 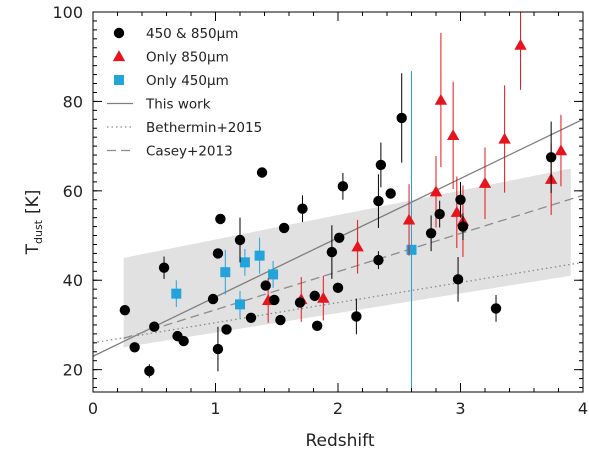 I want to click on legend-label: Only 450μm, so click(x=187, y=81).